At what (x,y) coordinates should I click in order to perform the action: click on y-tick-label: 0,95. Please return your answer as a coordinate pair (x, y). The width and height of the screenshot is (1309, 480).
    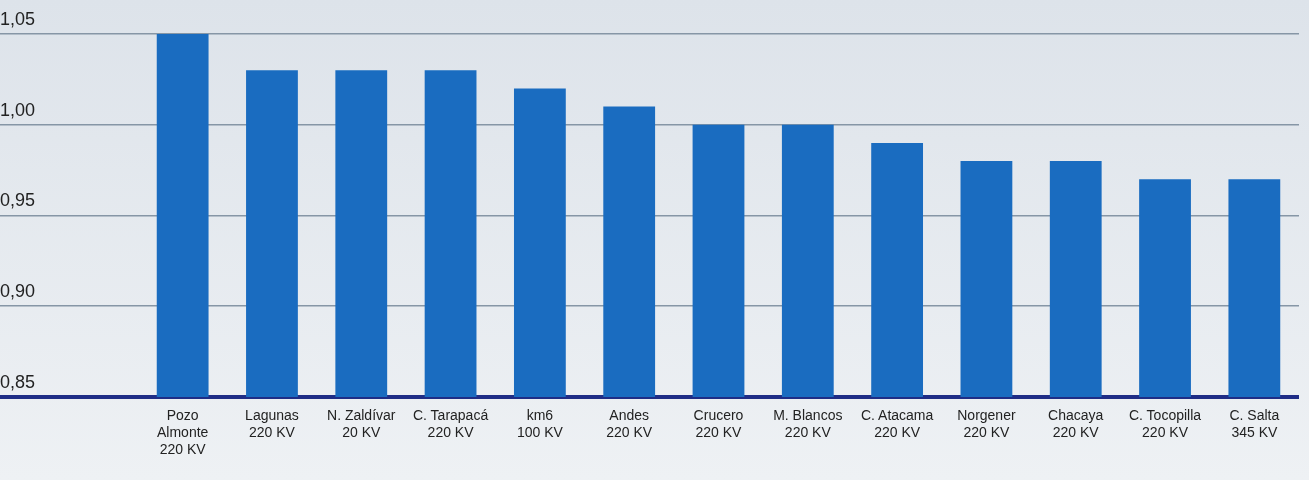
    Looking at the image, I should click on (18, 200).